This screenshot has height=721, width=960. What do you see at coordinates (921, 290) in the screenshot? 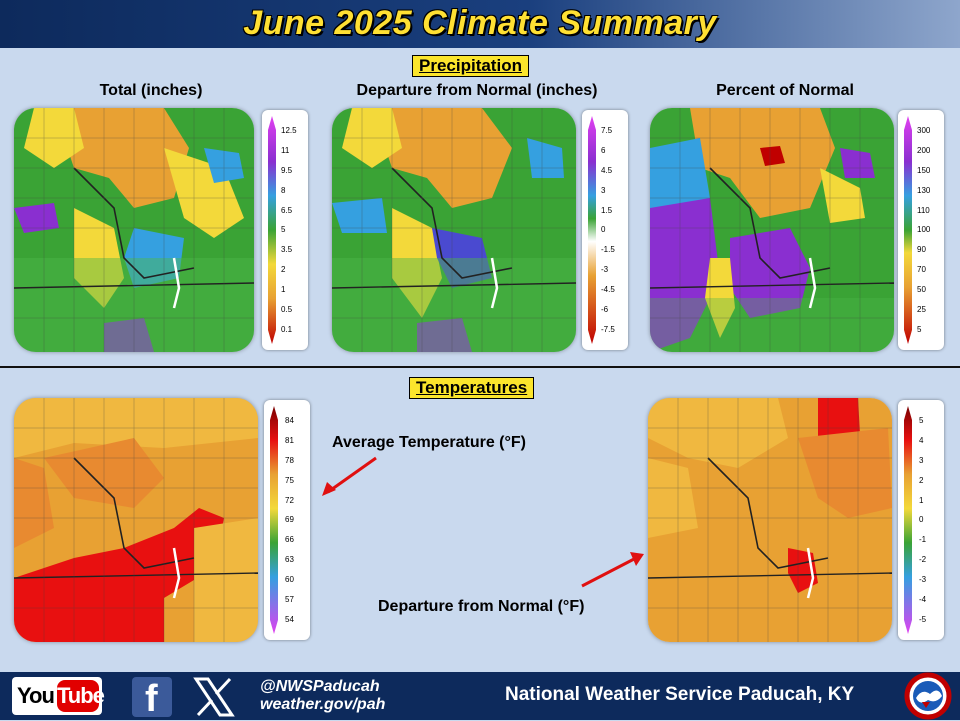
I see `percent-scale-label: 50` at bounding box center [921, 290].